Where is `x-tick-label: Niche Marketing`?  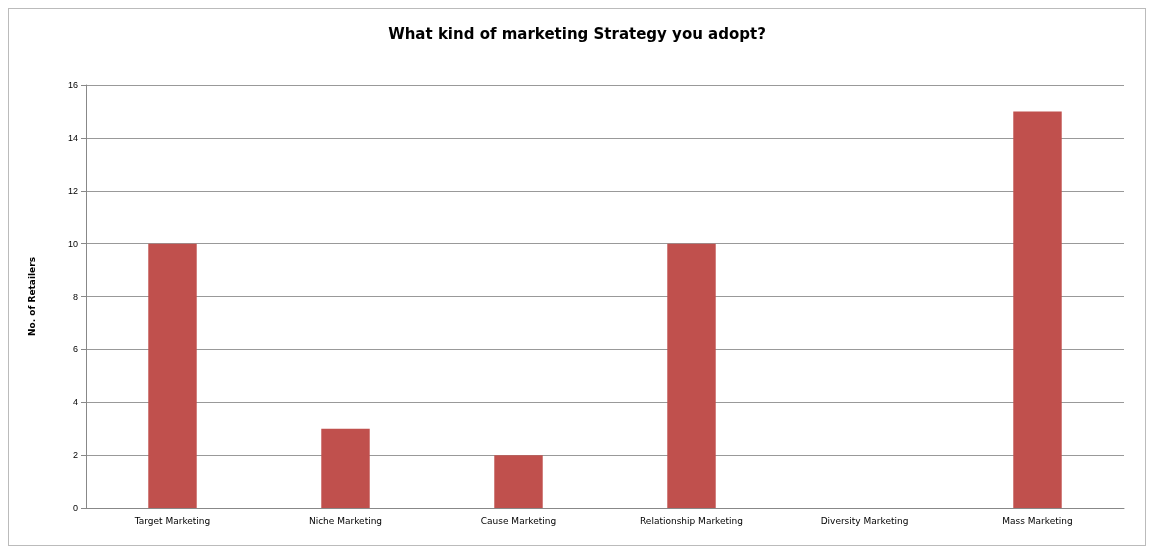 x-tick-label: Niche Marketing is located at coordinates (345, 520).